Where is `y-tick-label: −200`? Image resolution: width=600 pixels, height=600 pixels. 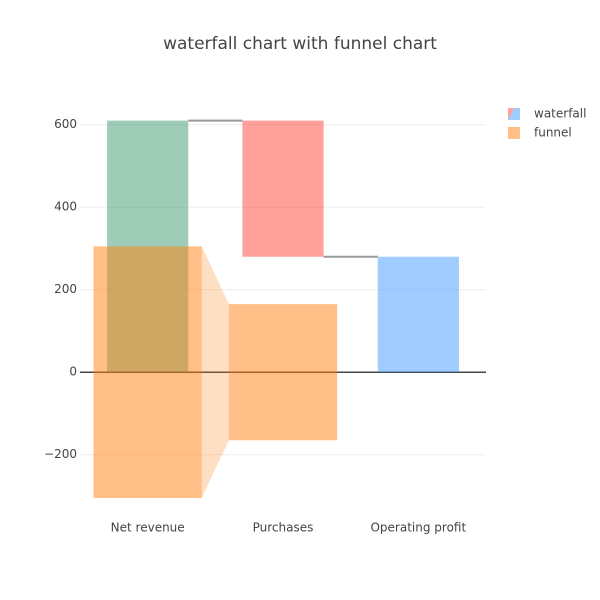 y-tick-label: −200 is located at coordinates (60, 454).